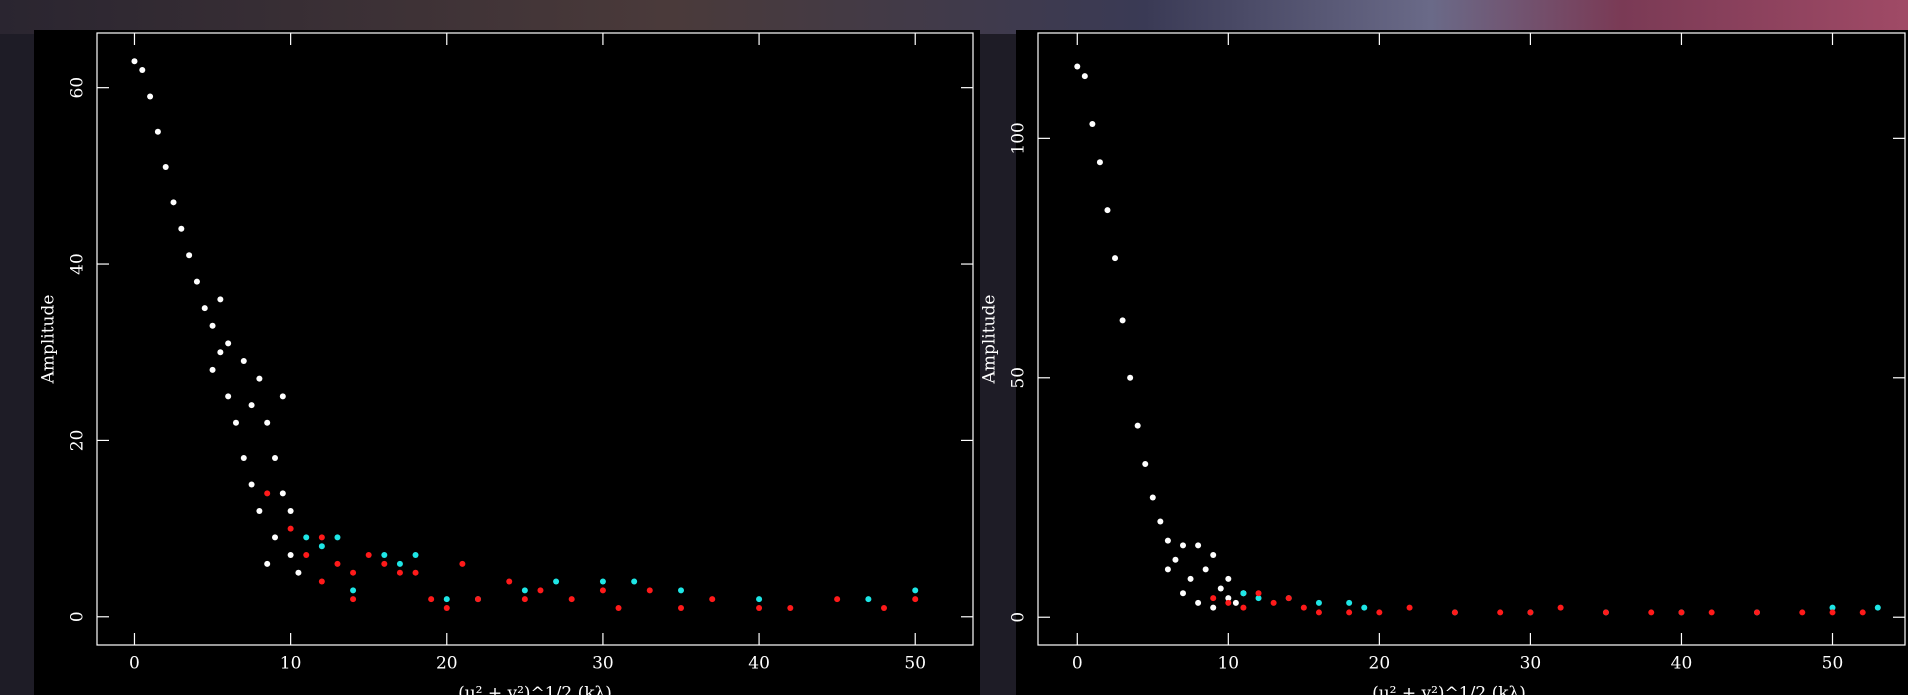  What do you see at coordinates (1228, 664) in the screenshot?
I see `x-tick-label: 10` at bounding box center [1228, 664].